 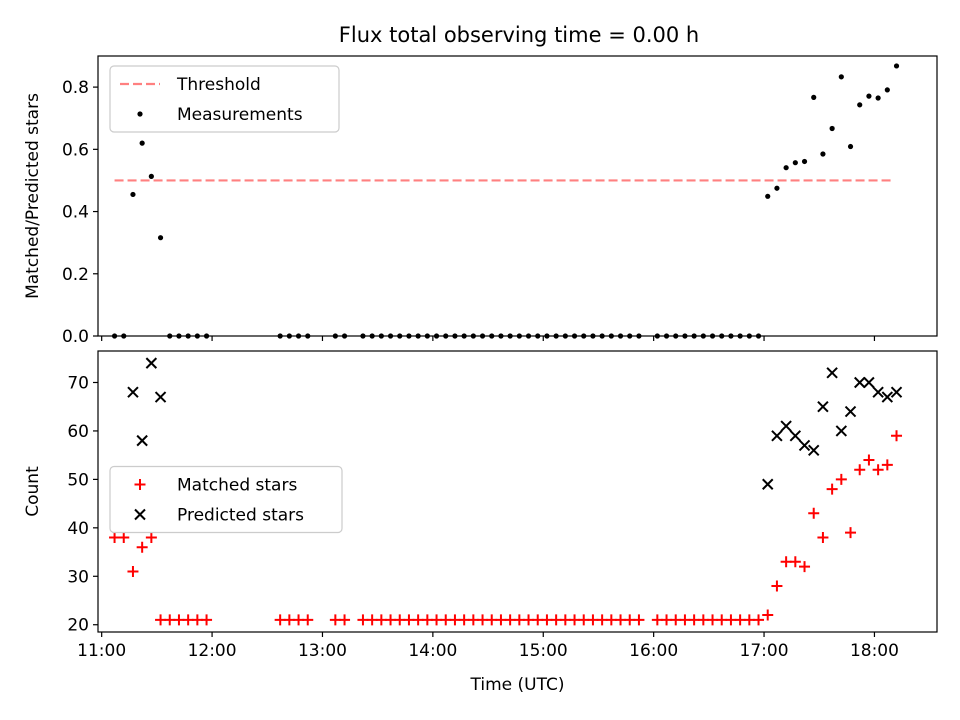 What do you see at coordinates (432, 651) in the screenshot?
I see `x-tick-label: 14:00` at bounding box center [432, 651].